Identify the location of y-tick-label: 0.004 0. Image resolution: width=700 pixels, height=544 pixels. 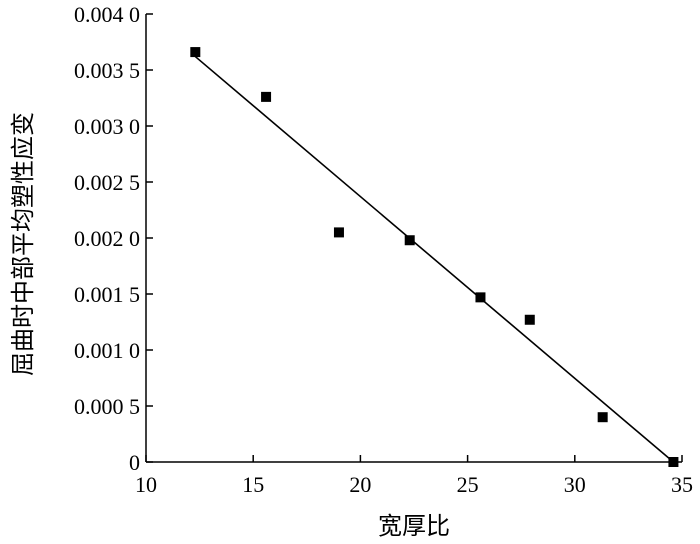
(107, 14).